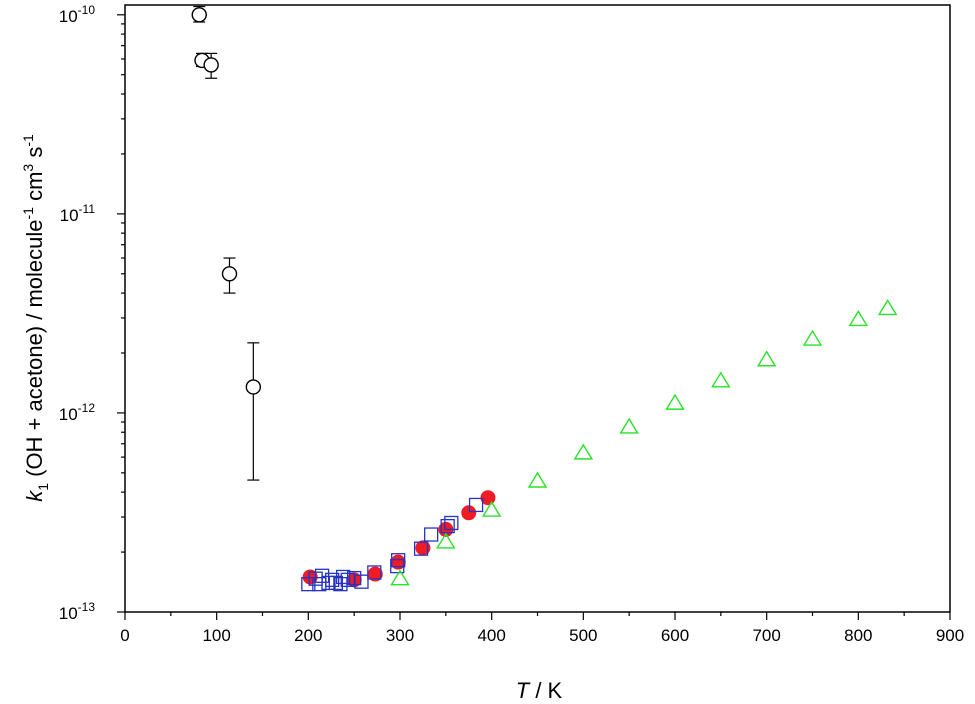 Image resolution: width=975 pixels, height=704 pixels. What do you see at coordinates (34, 496) in the screenshot?
I see `y-axis-label-k: k` at bounding box center [34, 496].